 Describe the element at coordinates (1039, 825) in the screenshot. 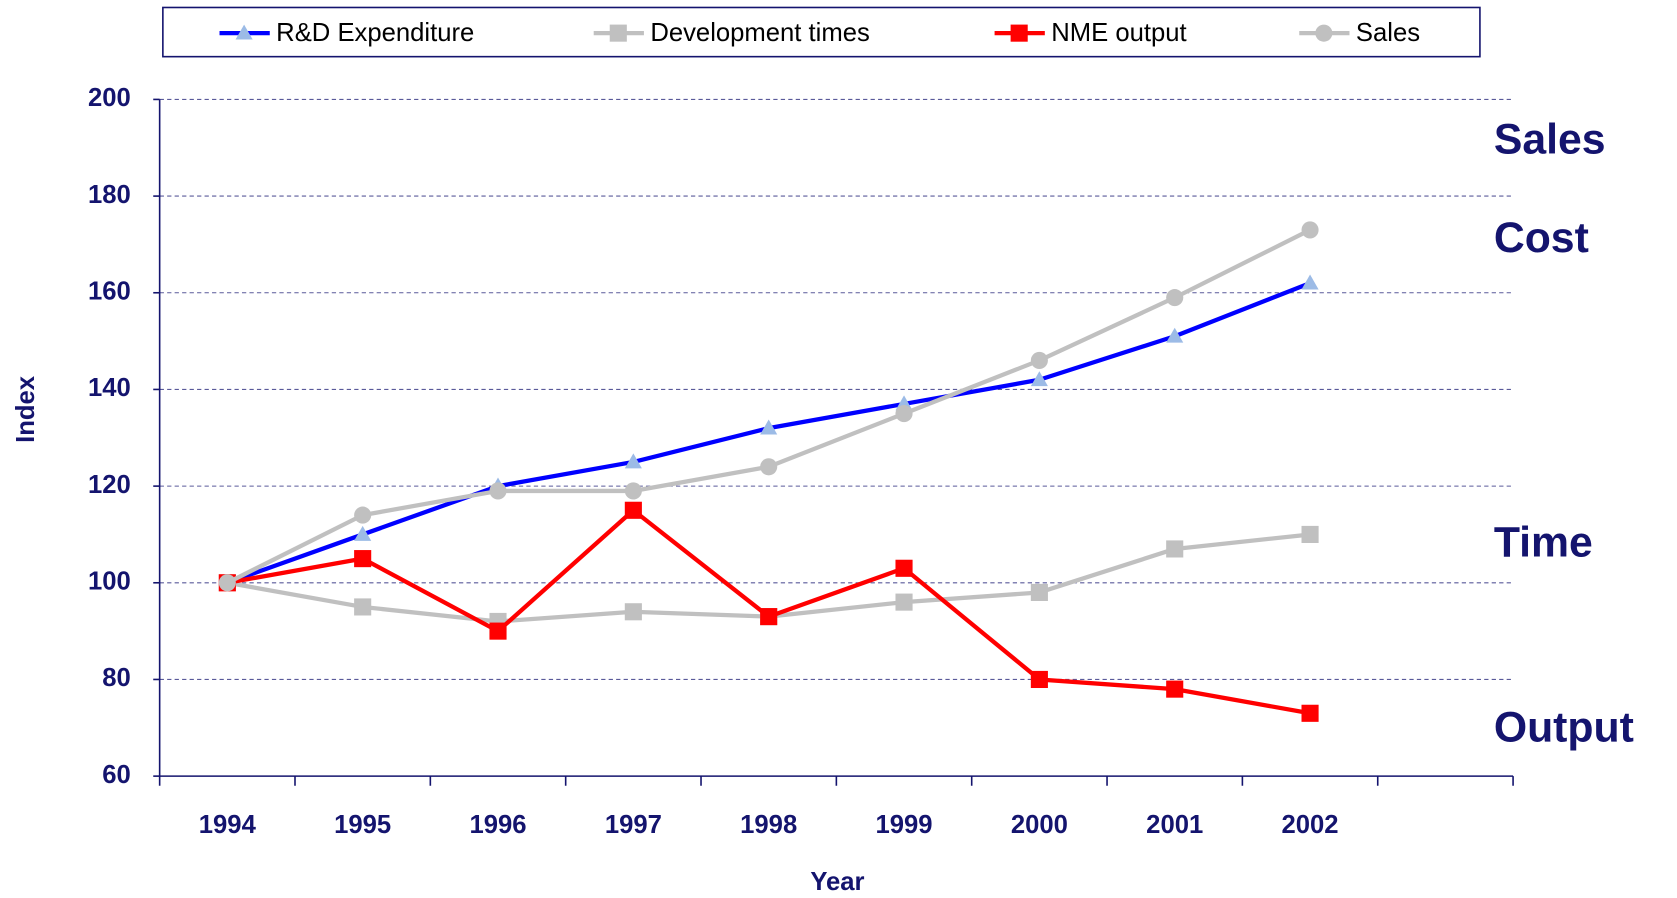

I see `x-tick-label: 2000` at that location.